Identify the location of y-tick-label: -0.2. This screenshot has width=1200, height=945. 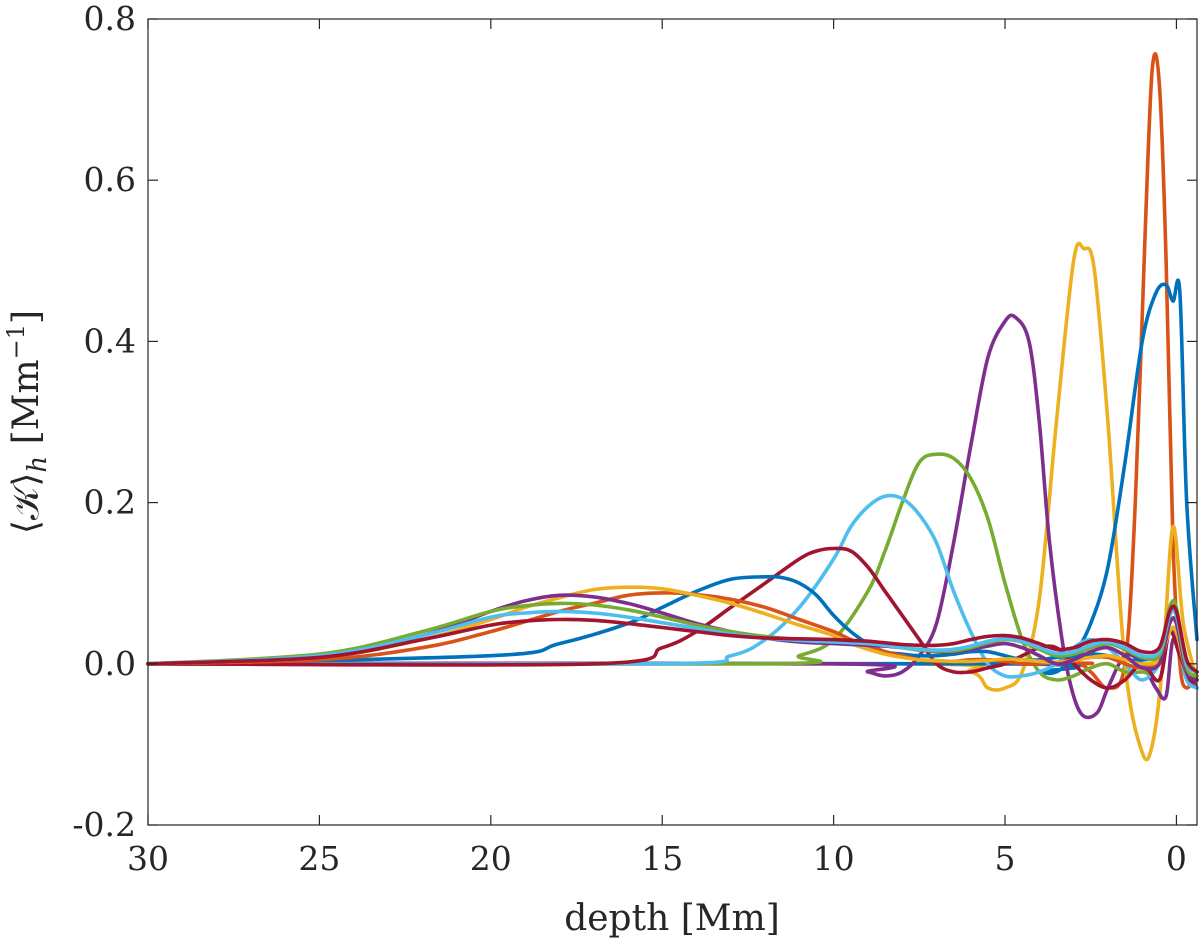
(104, 824).